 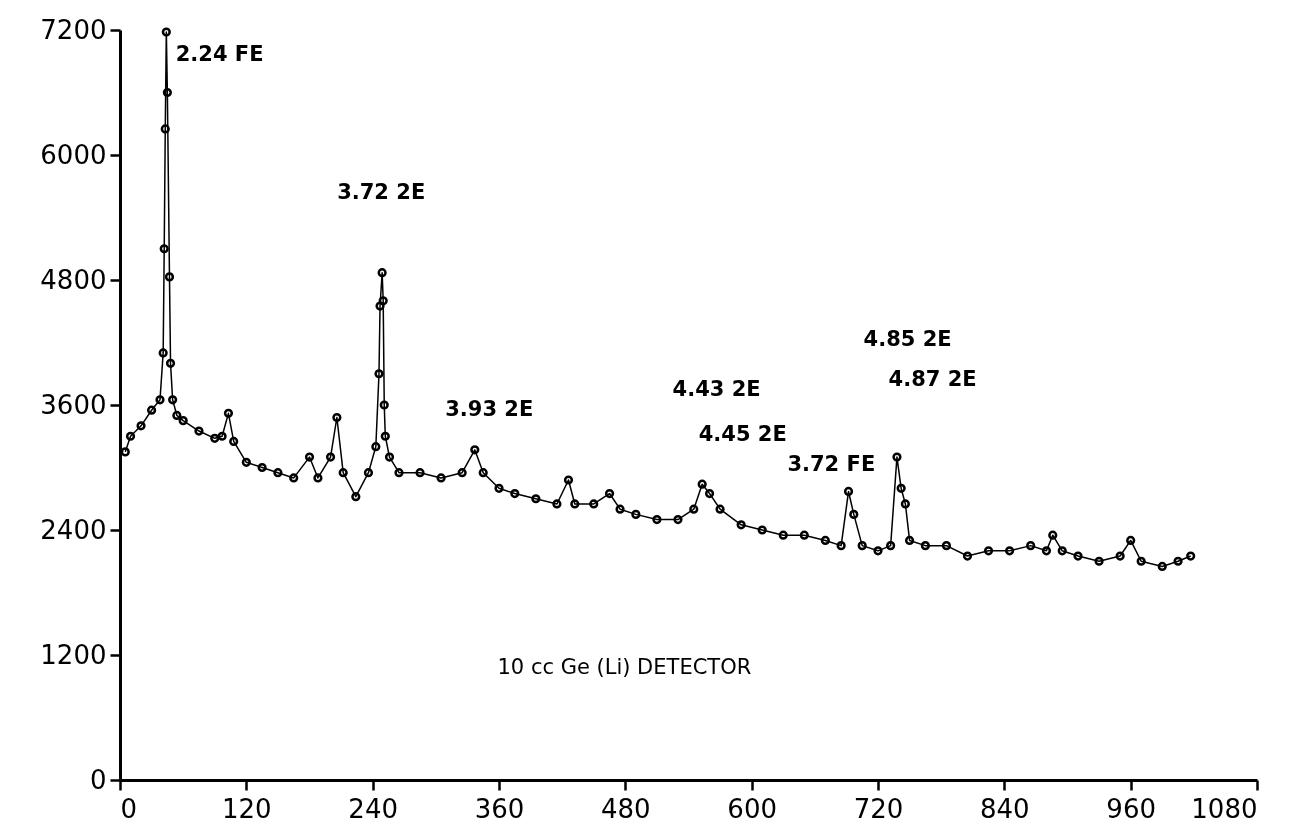 I want to click on y-tick-label: 2400, so click(x=73, y=529).